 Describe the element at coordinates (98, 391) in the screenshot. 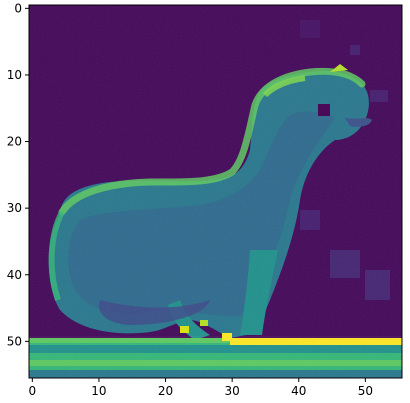

I see `x-tick-label: 10` at that location.